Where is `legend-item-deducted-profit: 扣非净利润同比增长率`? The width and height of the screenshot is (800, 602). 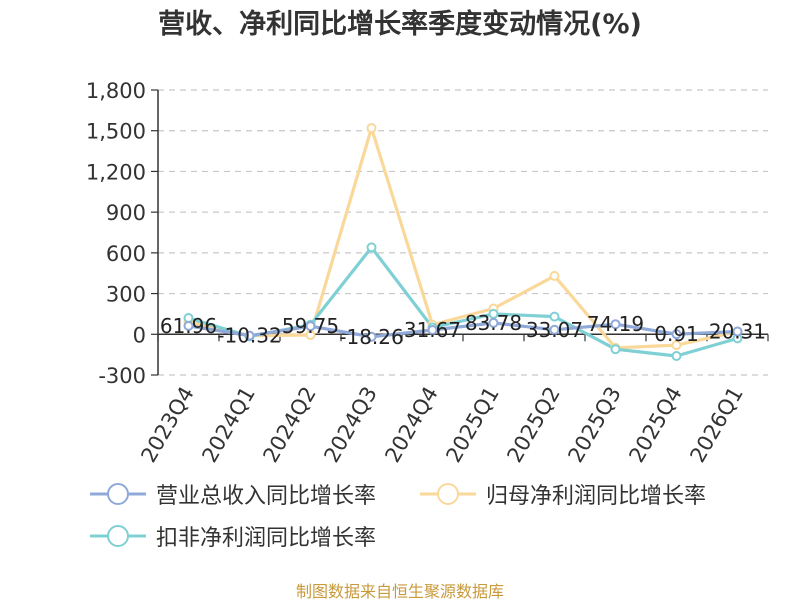 legend-item-deducted-profit: 扣非净利润同比增长率 is located at coordinates (233, 536).